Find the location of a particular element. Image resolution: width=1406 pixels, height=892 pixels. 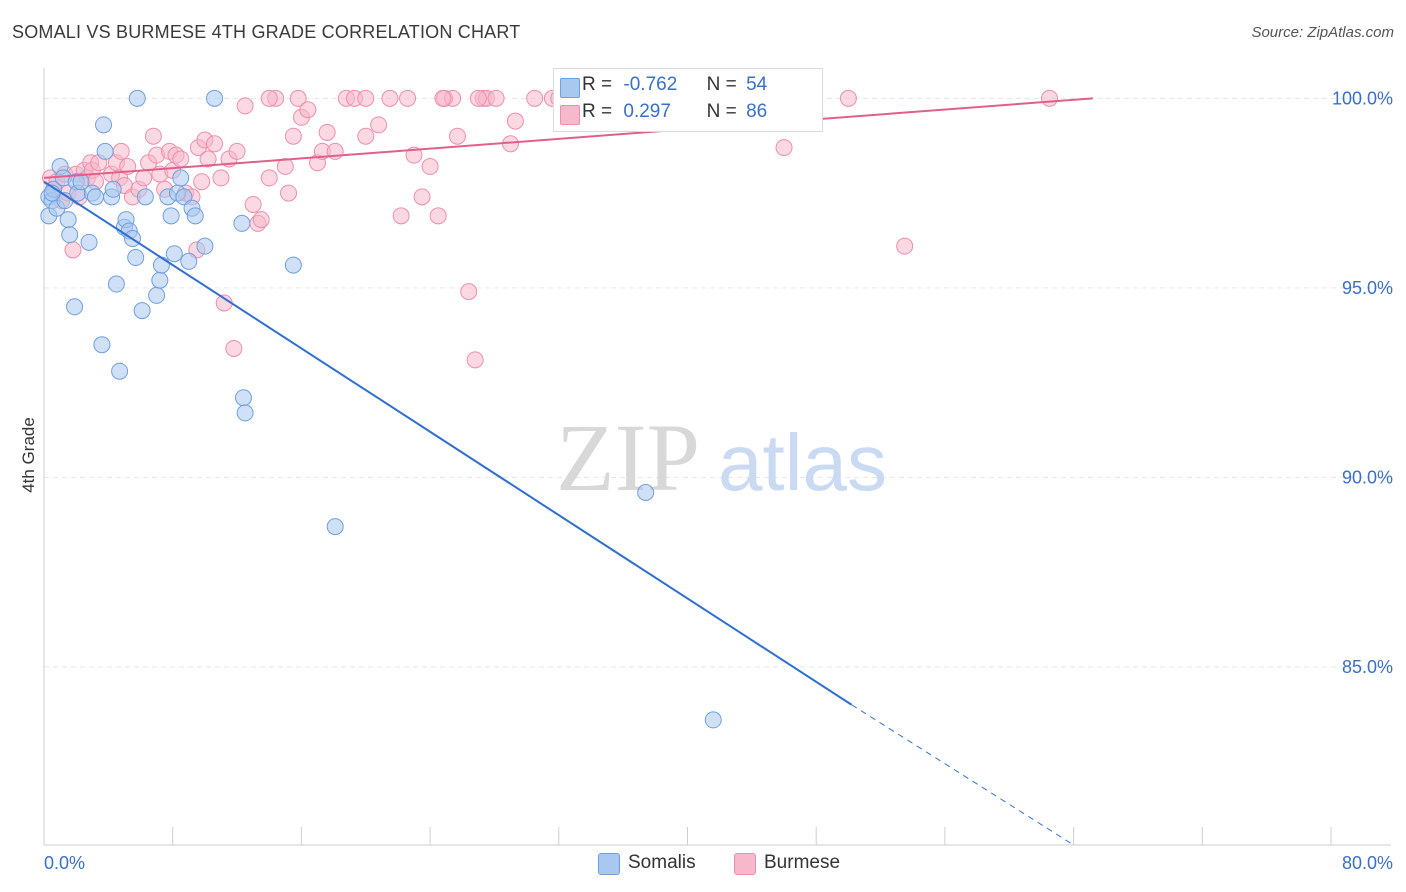

burmese-trend-line is located at coordinates (568, 138).